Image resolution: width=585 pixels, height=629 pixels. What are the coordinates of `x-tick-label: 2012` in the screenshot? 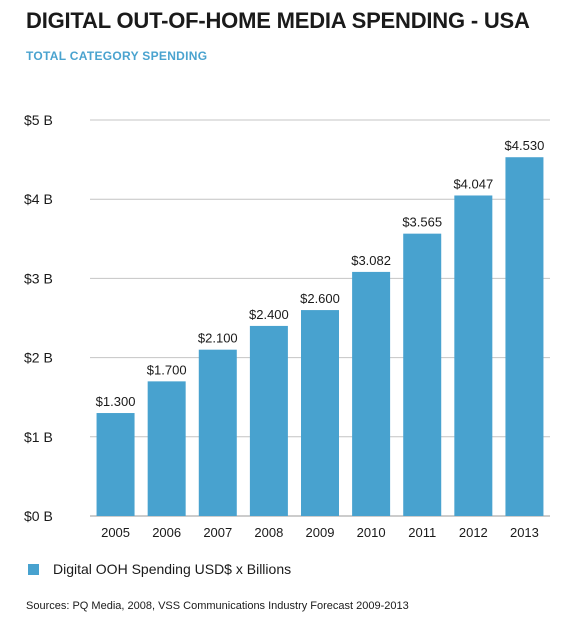 It's located at (473, 532).